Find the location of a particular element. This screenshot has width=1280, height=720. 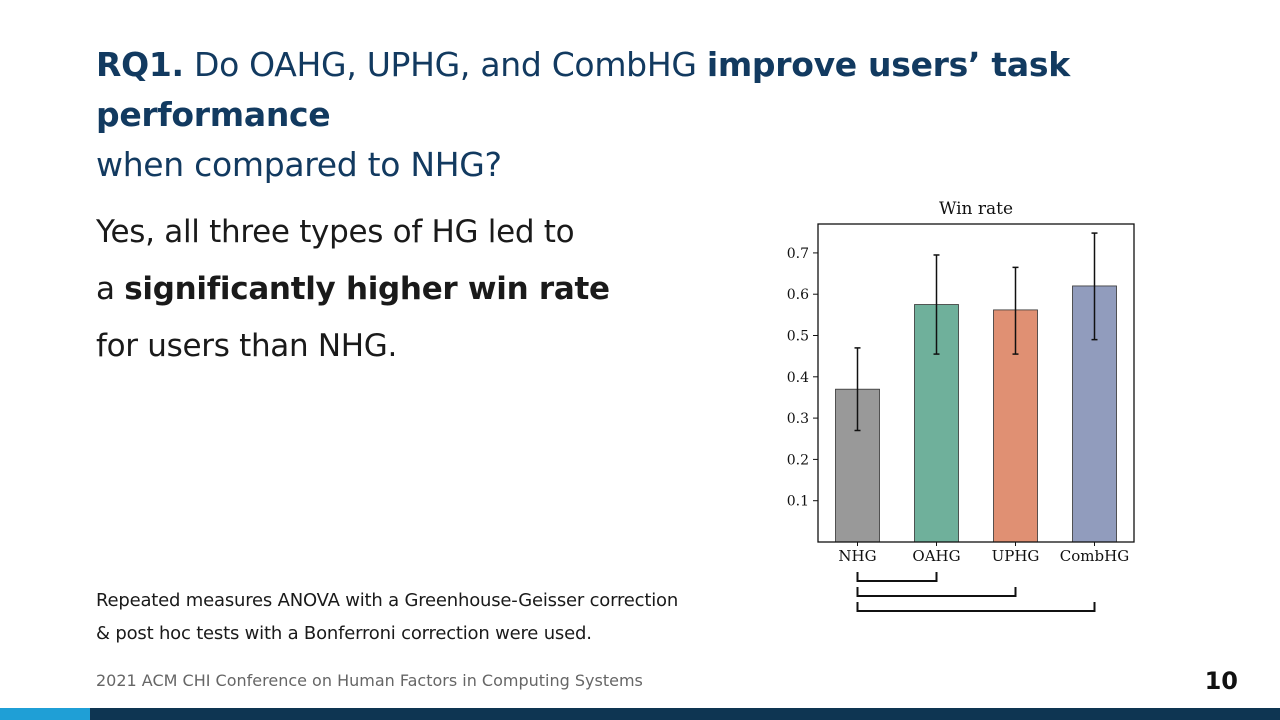

x-tick-label-nhg: NHG is located at coordinates (857, 556).